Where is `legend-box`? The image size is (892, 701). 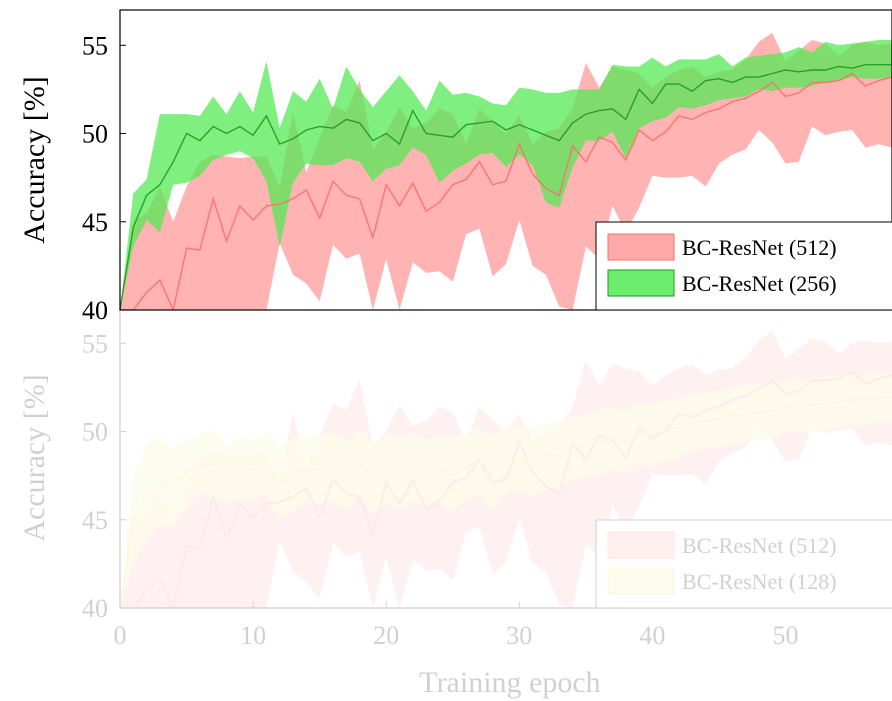
legend-box is located at coordinates (743, 564).